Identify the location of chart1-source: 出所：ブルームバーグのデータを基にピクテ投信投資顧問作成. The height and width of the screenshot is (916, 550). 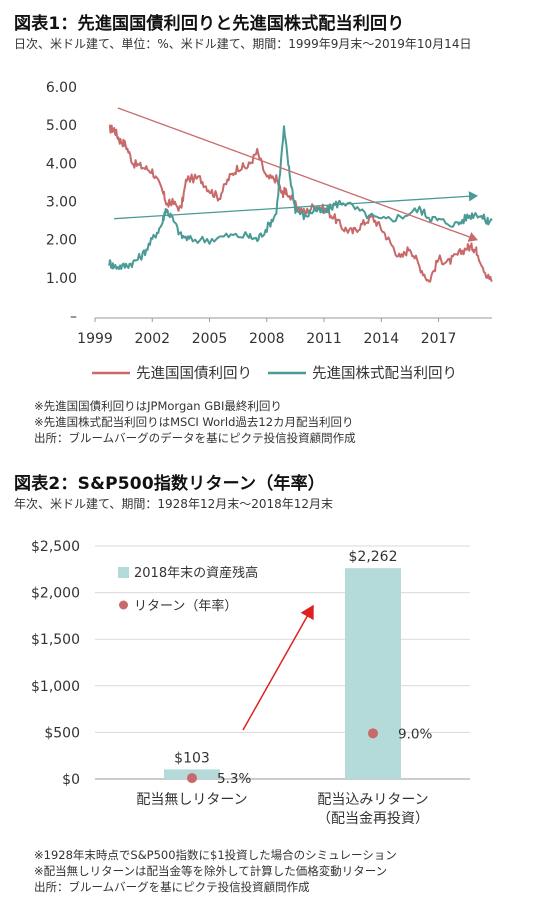
(195, 438).